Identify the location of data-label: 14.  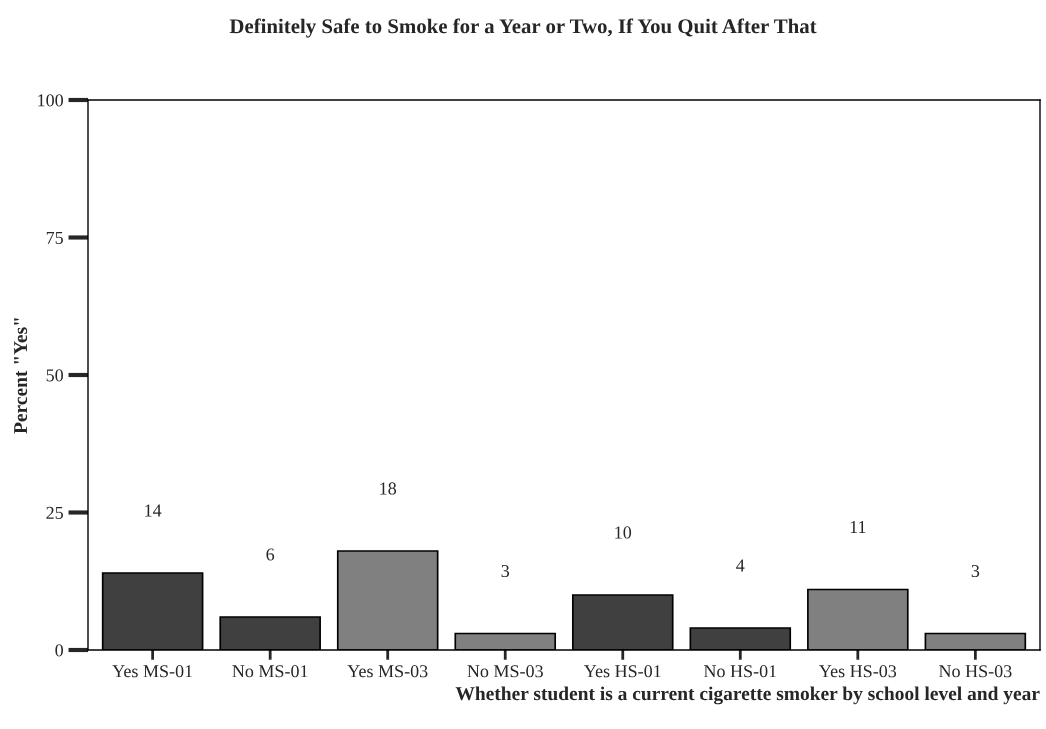
(153, 510).